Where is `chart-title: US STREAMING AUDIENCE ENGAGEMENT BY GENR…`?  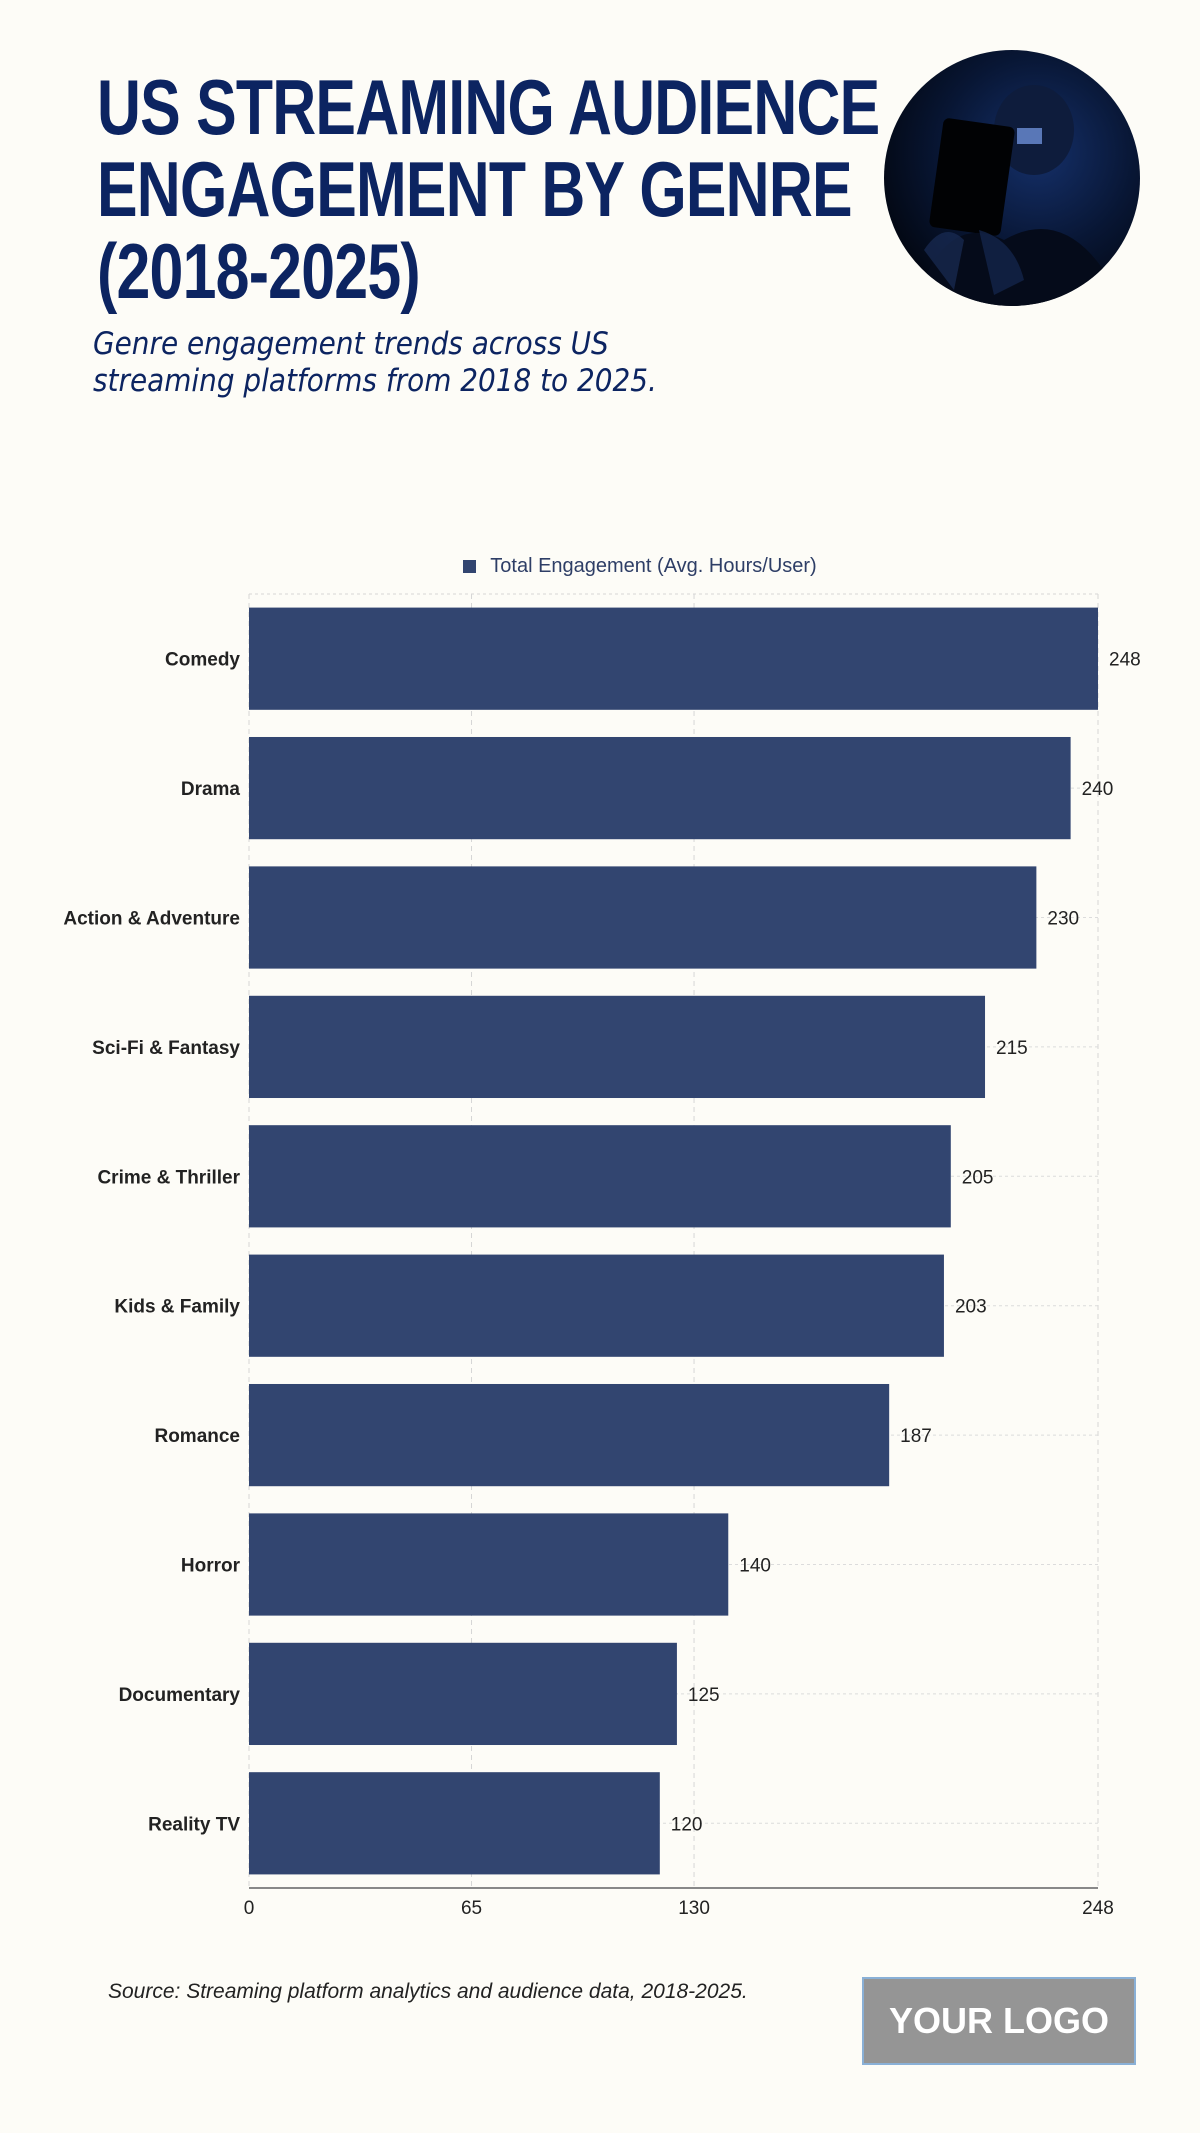
chart-title: US STREAMING AUDIENCE ENGAGEMENT BY GENR… is located at coordinates (488, 190).